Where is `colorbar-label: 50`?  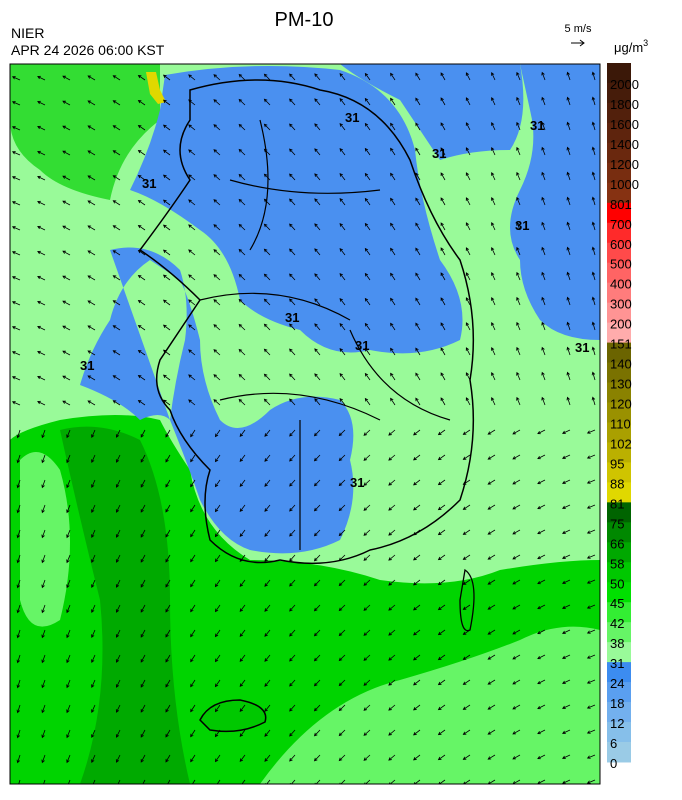 colorbar-label: 50 is located at coordinates (617, 583).